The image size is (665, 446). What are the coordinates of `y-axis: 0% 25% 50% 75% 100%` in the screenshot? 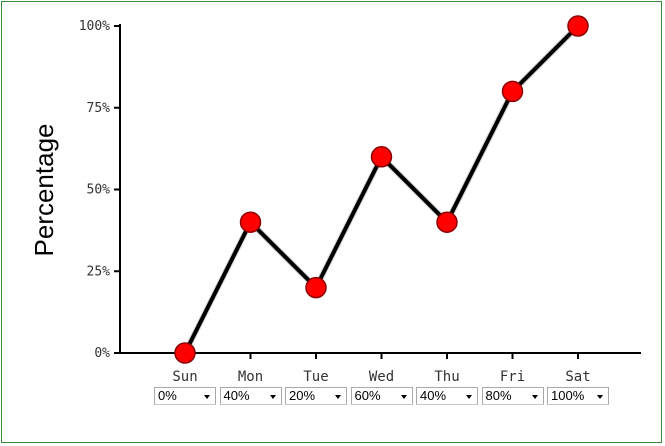 It's located at (100, 190).